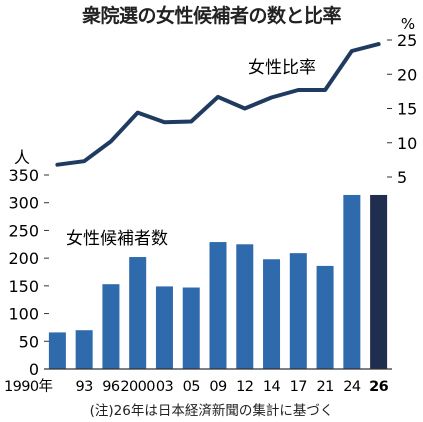 The image size is (423, 422). I want to click on right-axis: 5 10 15 20 25%, so click(402, 101).